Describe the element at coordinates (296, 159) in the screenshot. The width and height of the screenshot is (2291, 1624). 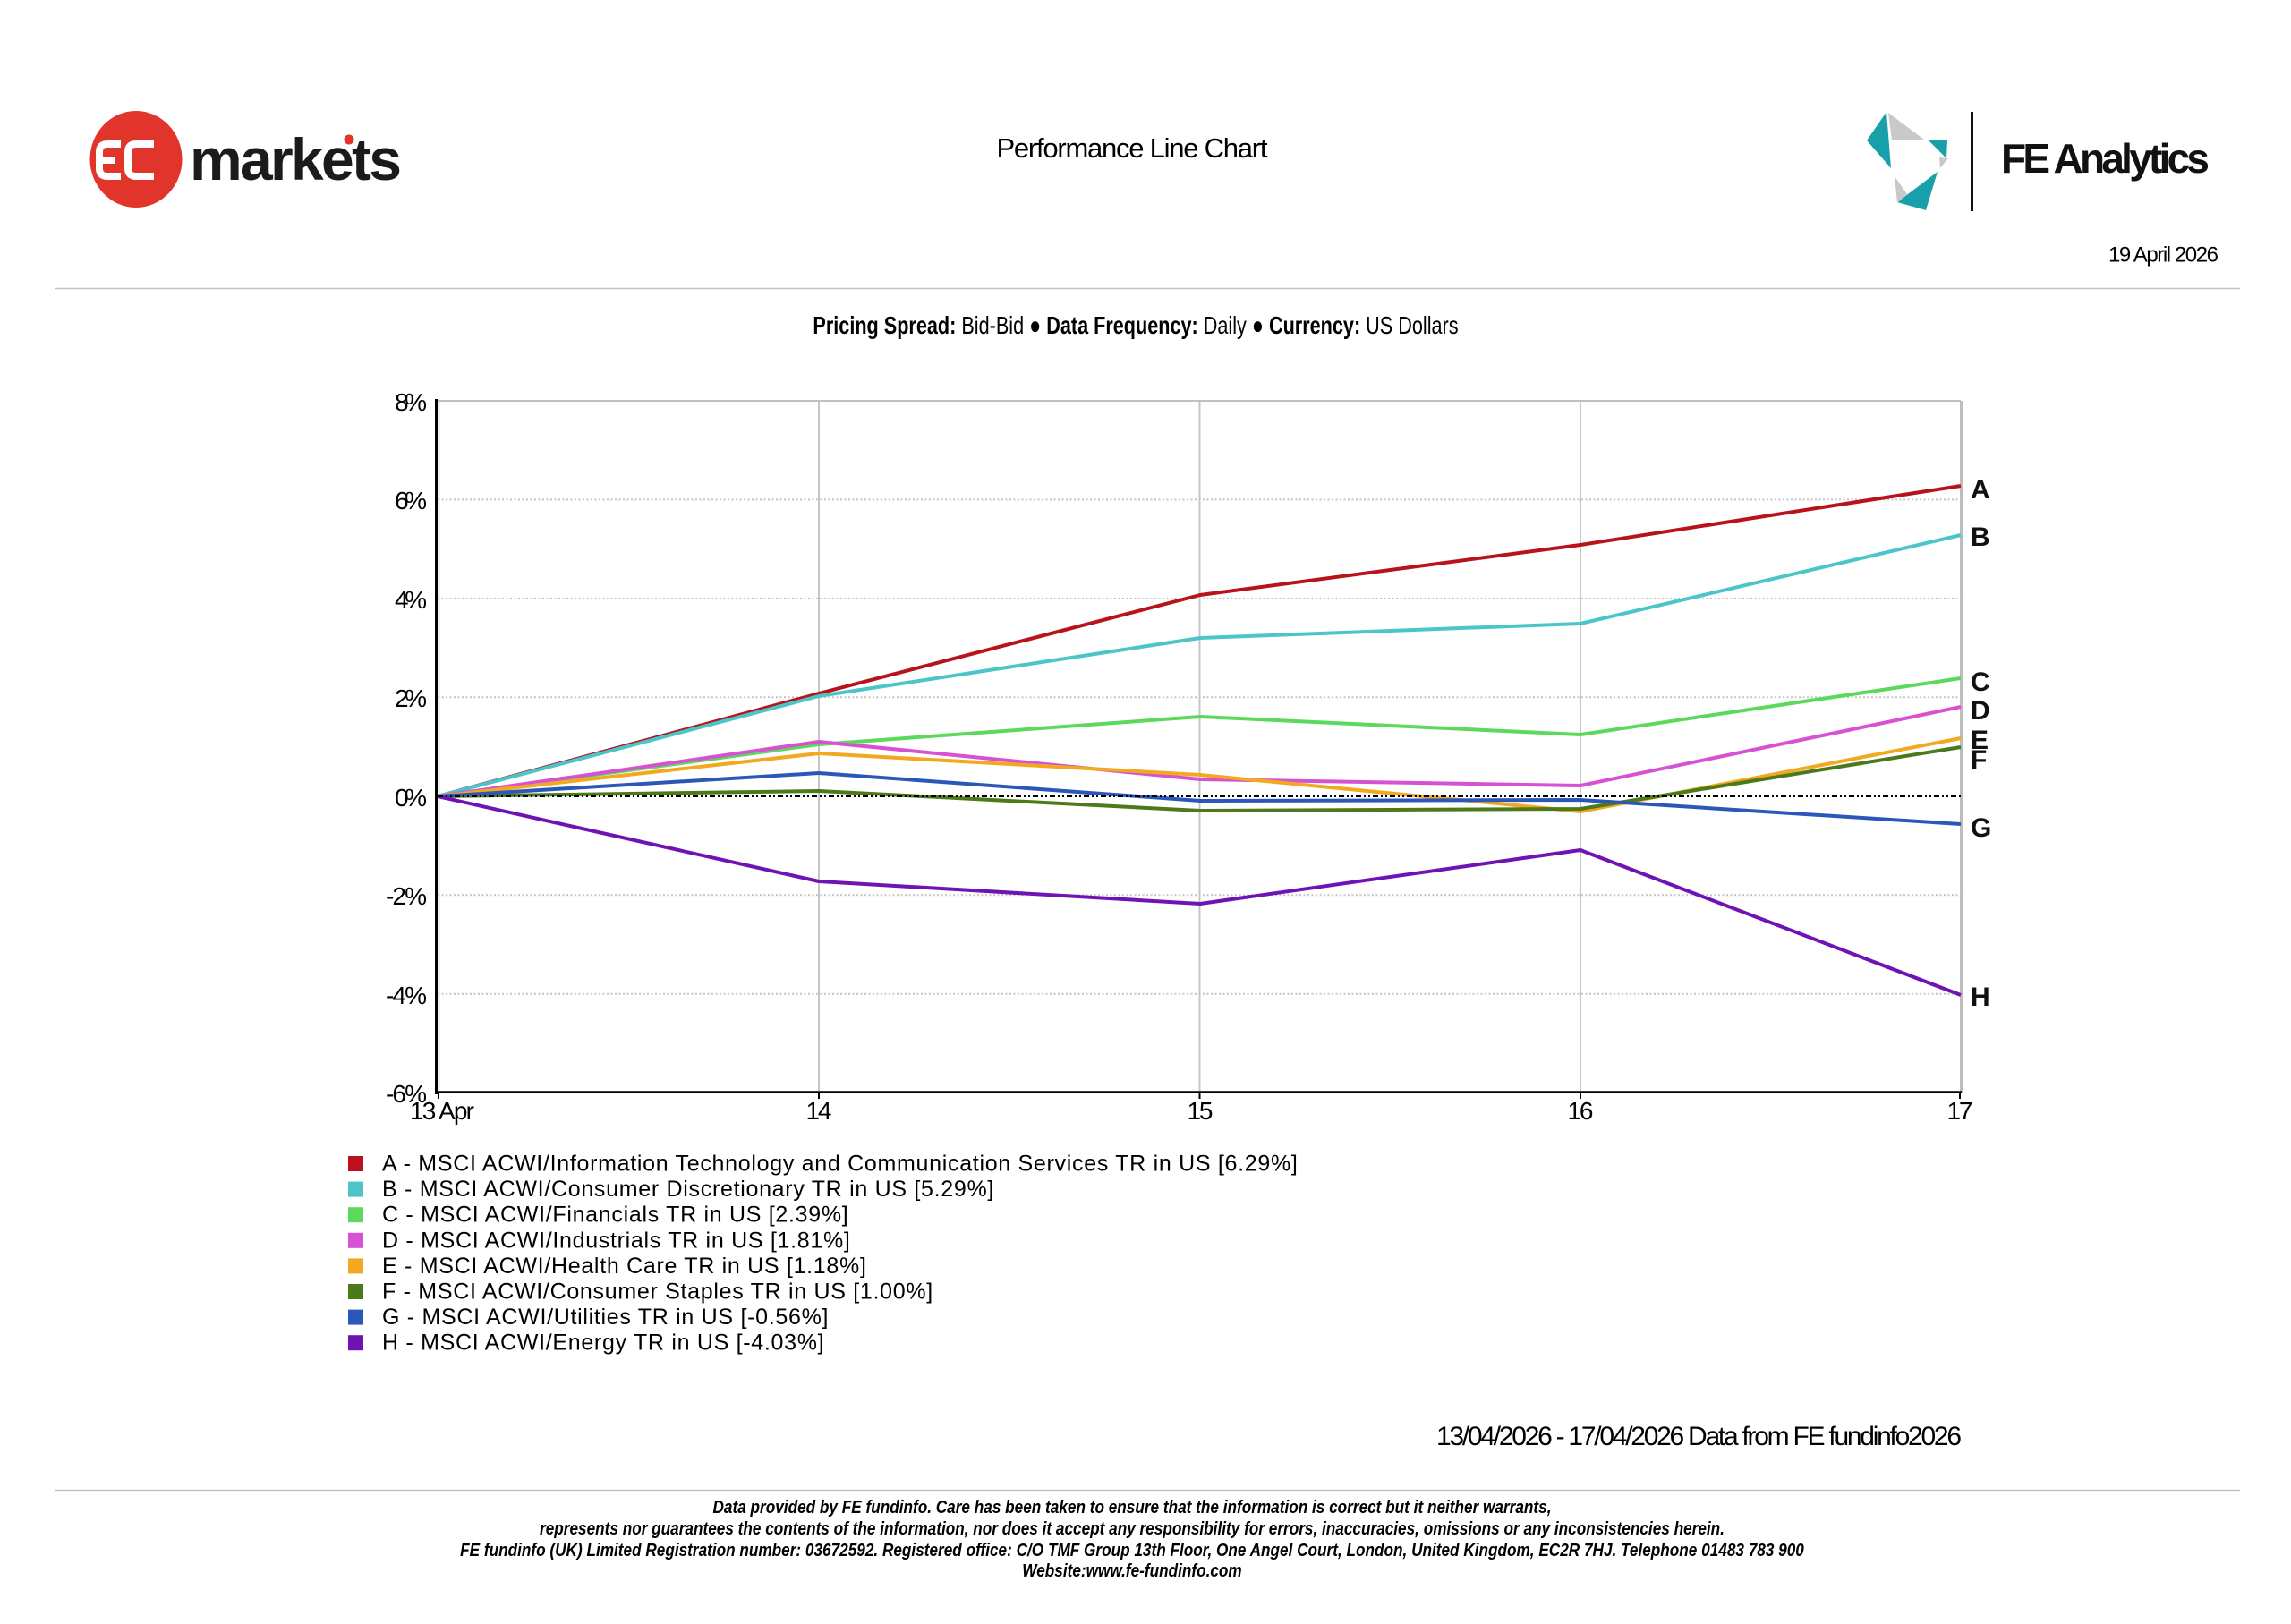
I see `svg-text: markets` at that location.